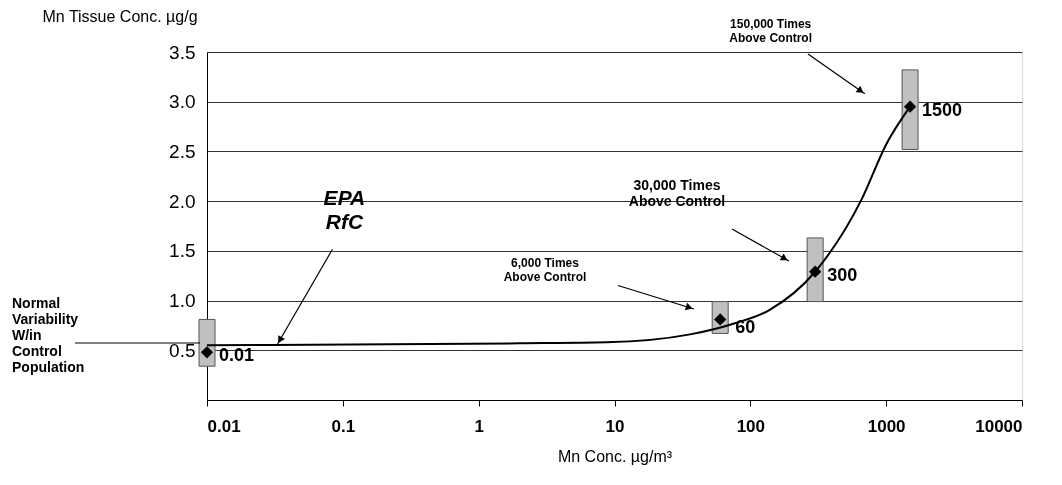  I want to click on x-tick-label: 100, so click(751, 426).